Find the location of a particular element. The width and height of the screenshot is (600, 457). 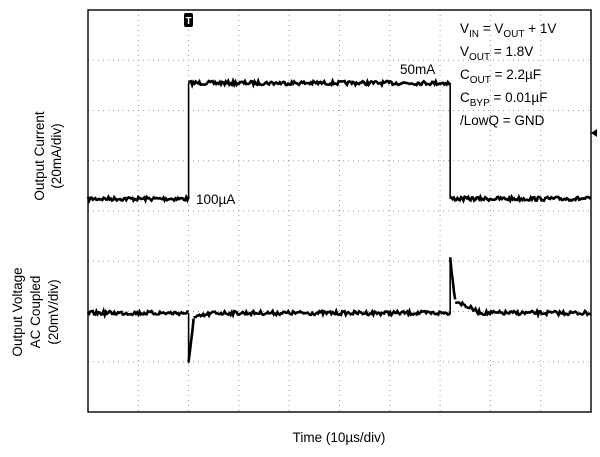

ylabel-voltage-line2: AC Coupled is located at coordinates (35, 312).